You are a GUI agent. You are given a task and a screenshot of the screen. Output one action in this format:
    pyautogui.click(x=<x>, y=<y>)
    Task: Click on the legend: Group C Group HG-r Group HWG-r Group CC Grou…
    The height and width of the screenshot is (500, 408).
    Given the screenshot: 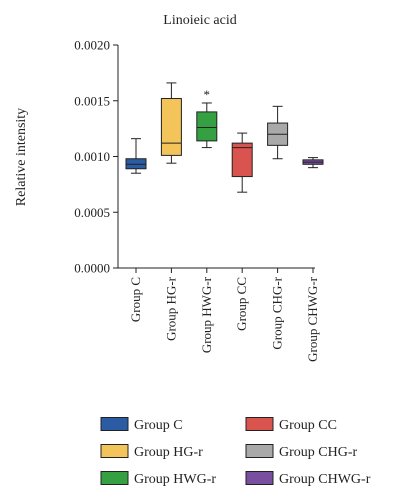 What is the action you would take?
    pyautogui.click(x=235, y=452)
    